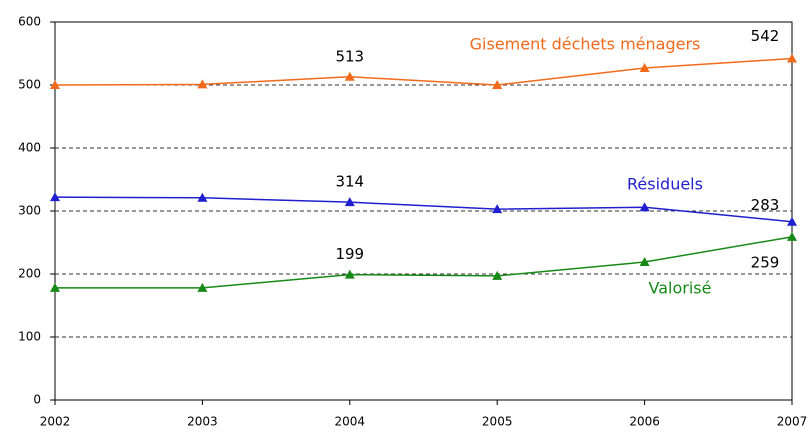 Image resolution: width=810 pixels, height=437 pixels. I want to click on y-tick-label: 200, so click(29, 274).